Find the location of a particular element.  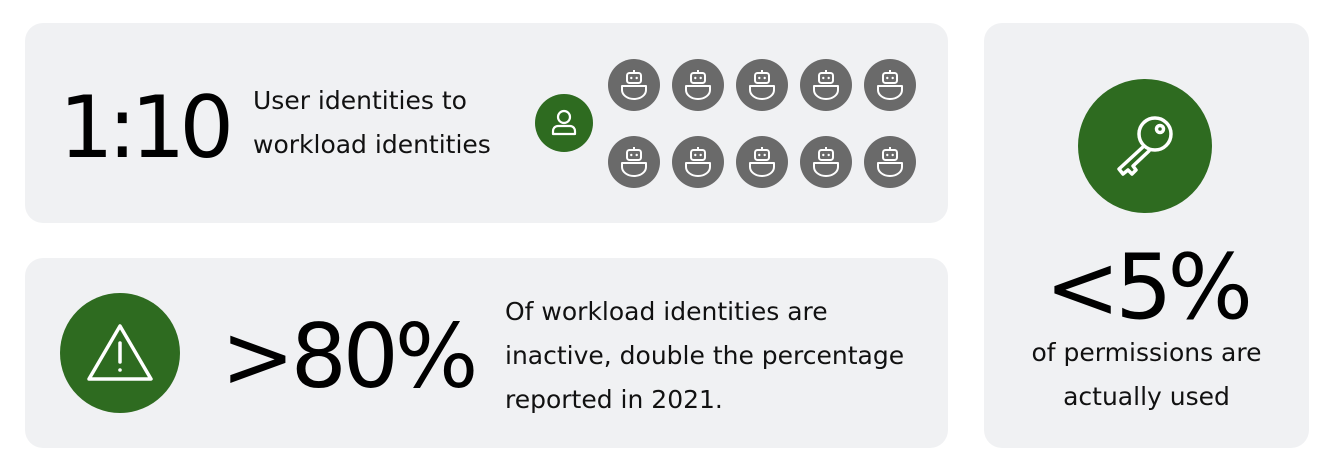

inactive-description-line-3: reported in 2021. is located at coordinates (614, 399).